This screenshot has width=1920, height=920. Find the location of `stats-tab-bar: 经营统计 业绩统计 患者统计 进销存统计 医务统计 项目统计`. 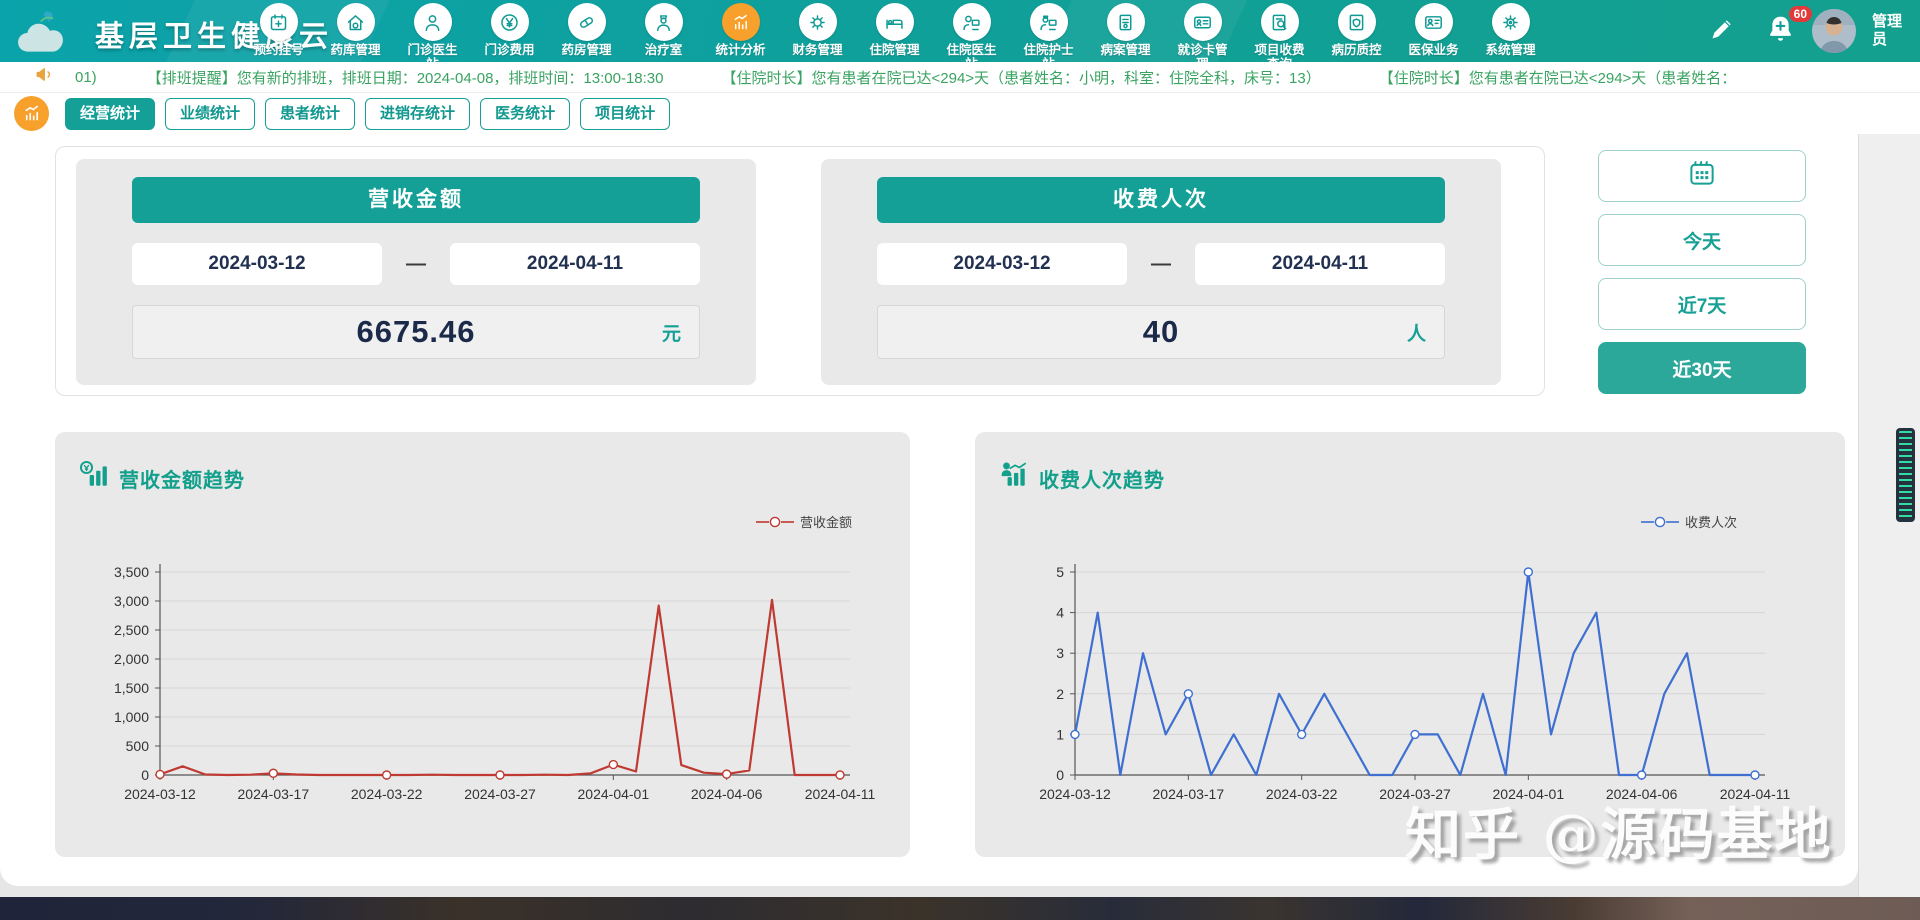

stats-tab-bar: 经营统计 业绩统计 患者统计 进销存统计 医务统计 项目统计 is located at coordinates (960, 113).